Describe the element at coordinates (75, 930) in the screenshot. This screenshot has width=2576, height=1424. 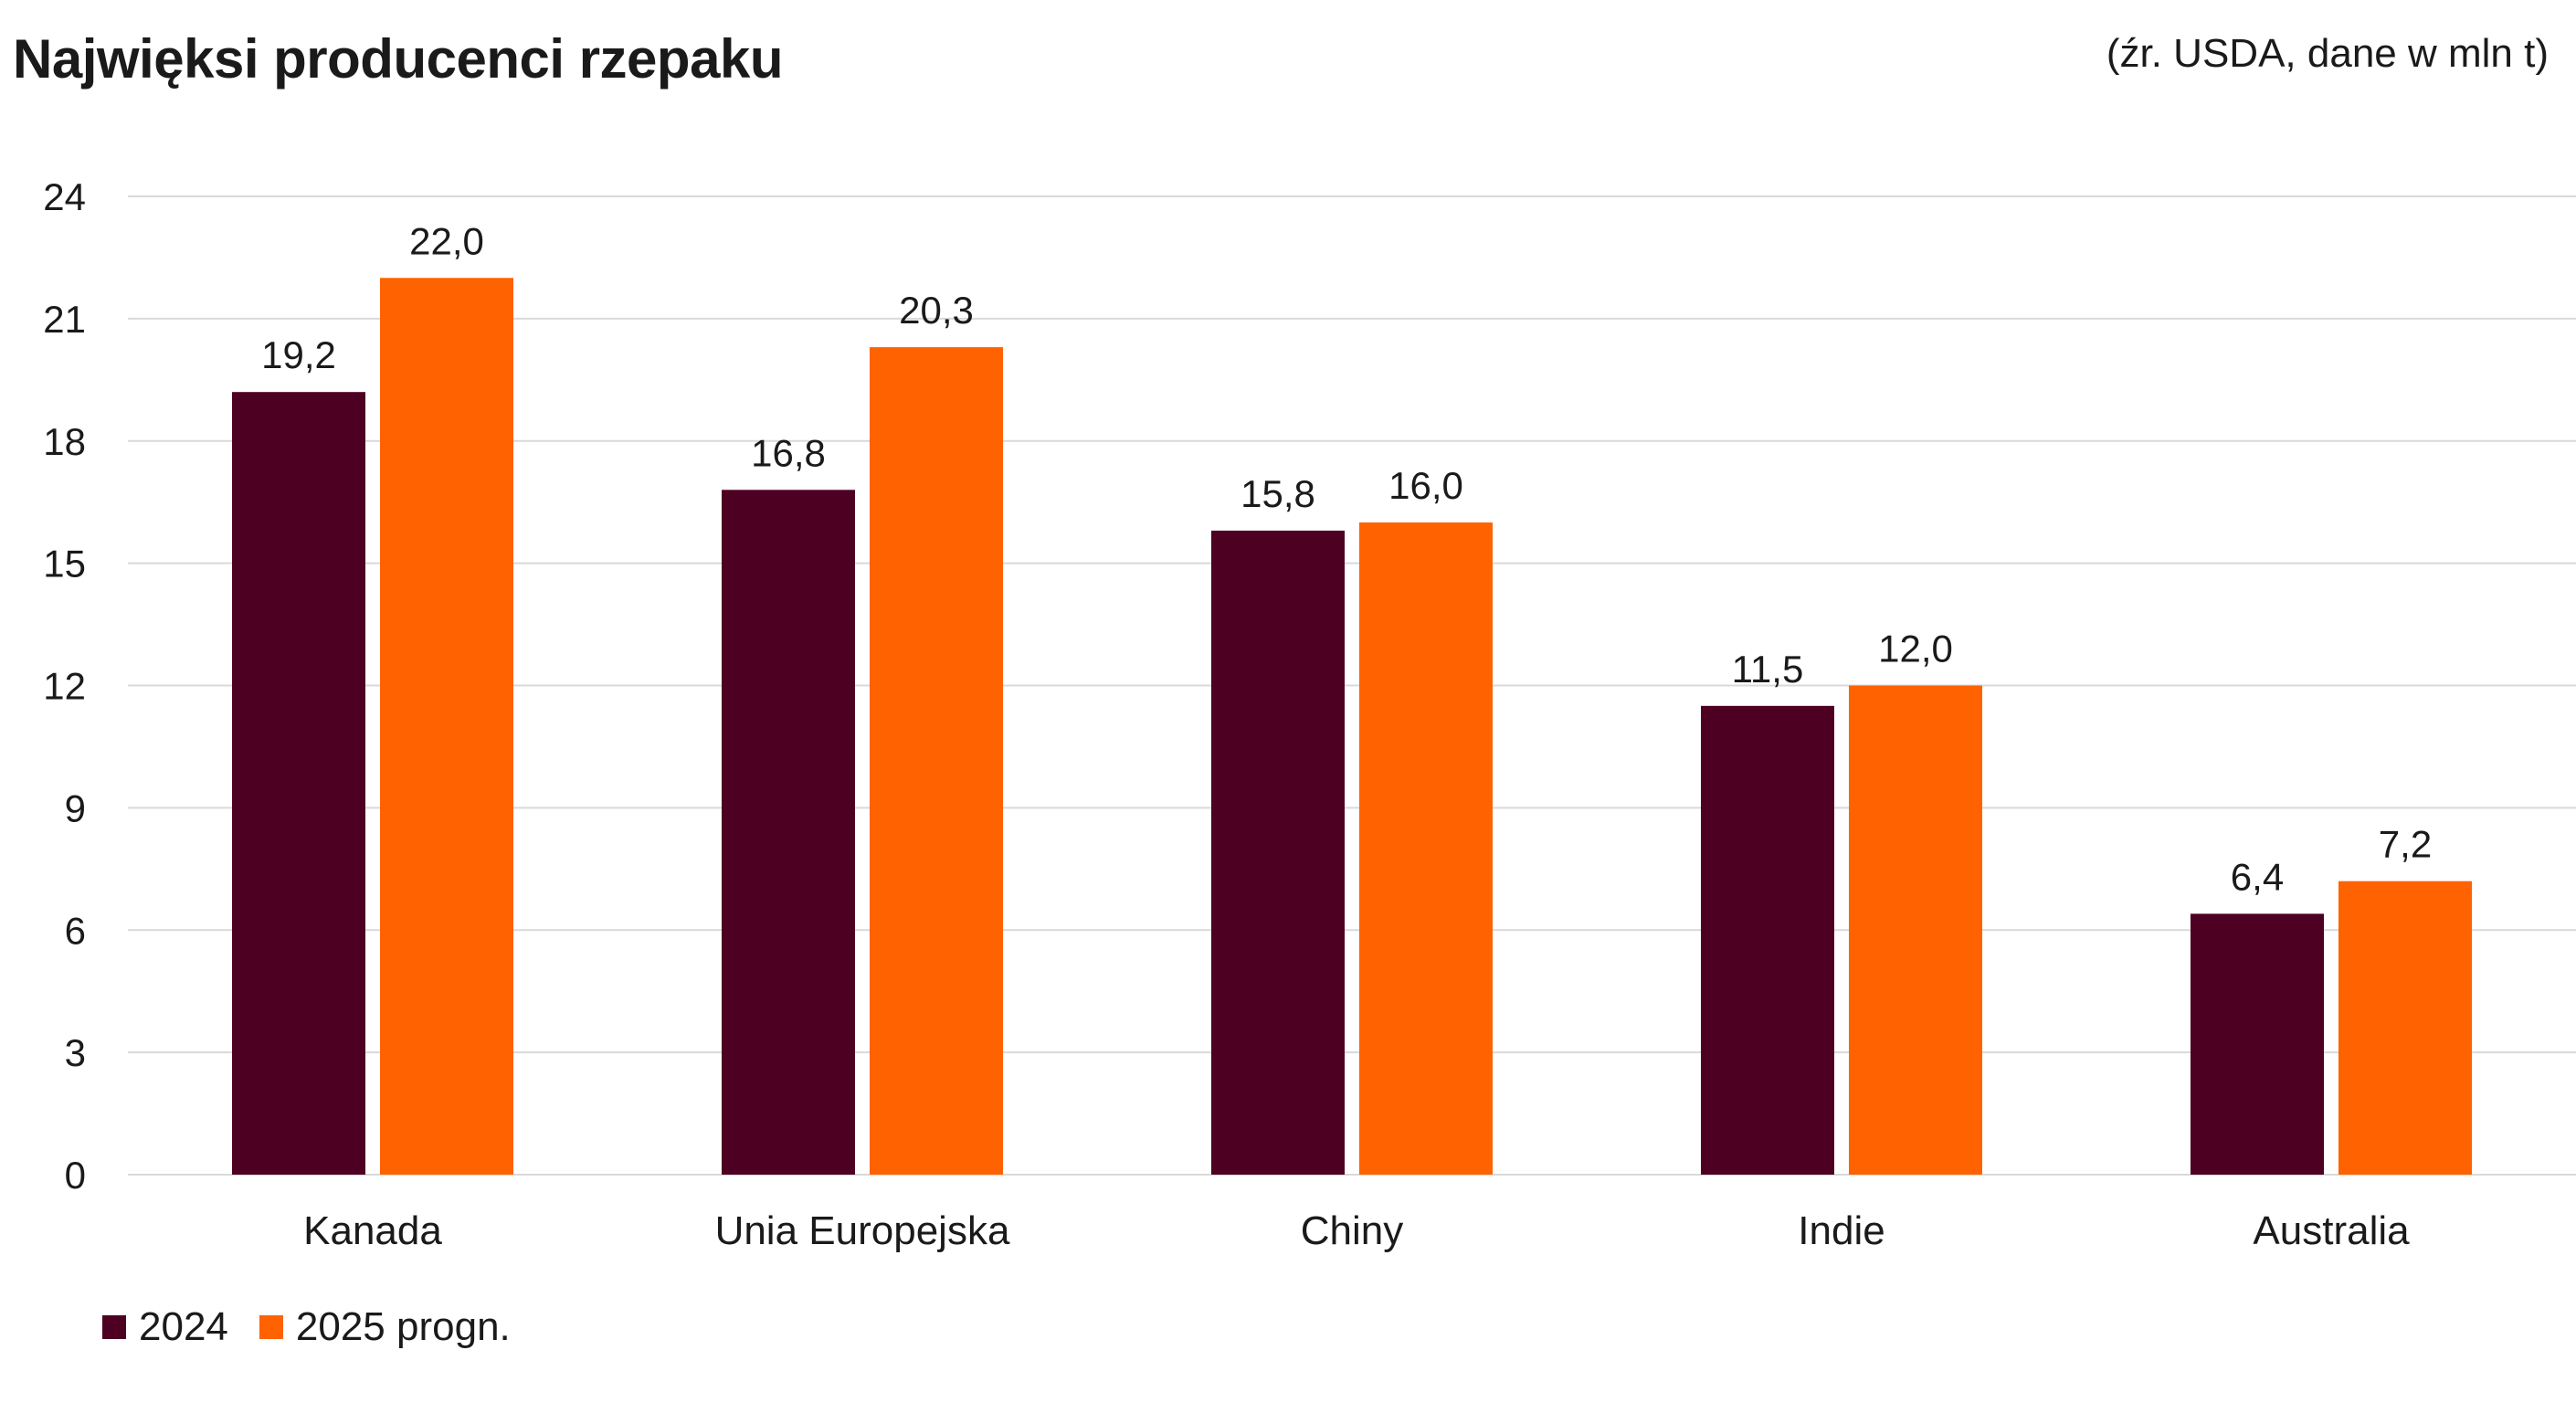
I see `y-tick-label: 6` at that location.